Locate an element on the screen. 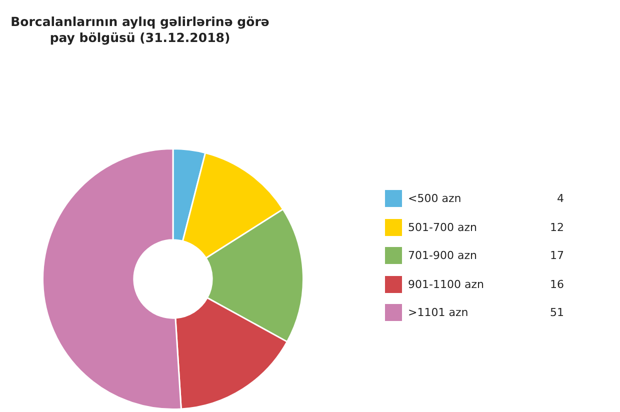 The height and width of the screenshot is (412, 620). data-label: 17 is located at coordinates (556, 255).